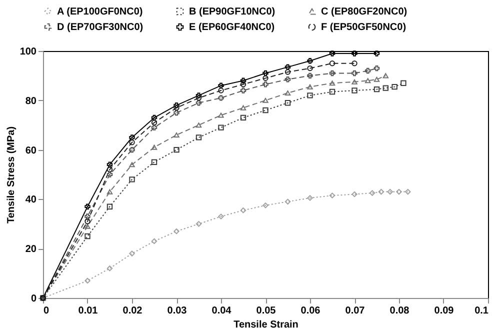 This screenshot has height=328, width=493. I want to click on x-tick-label: 0.06, so click(310, 311).